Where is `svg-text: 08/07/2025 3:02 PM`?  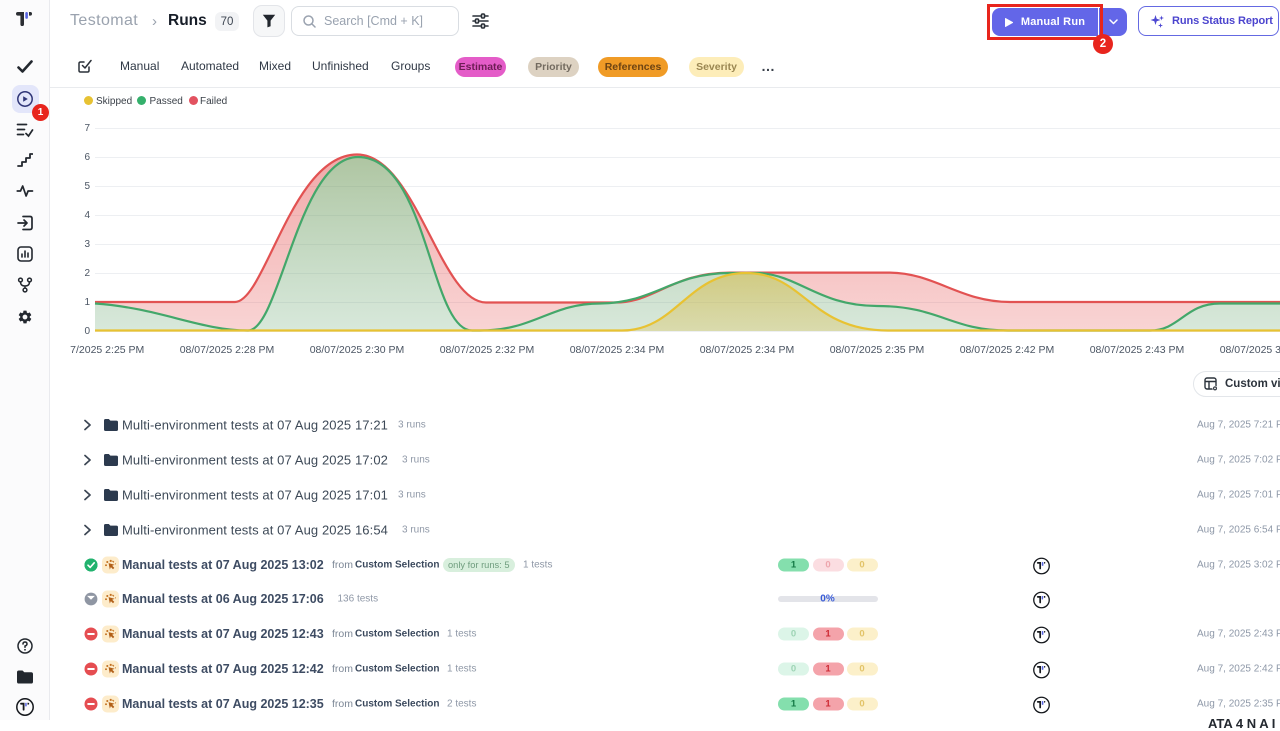 svg-text: 08/07/2025 3:02 PM is located at coordinates (1250, 350).